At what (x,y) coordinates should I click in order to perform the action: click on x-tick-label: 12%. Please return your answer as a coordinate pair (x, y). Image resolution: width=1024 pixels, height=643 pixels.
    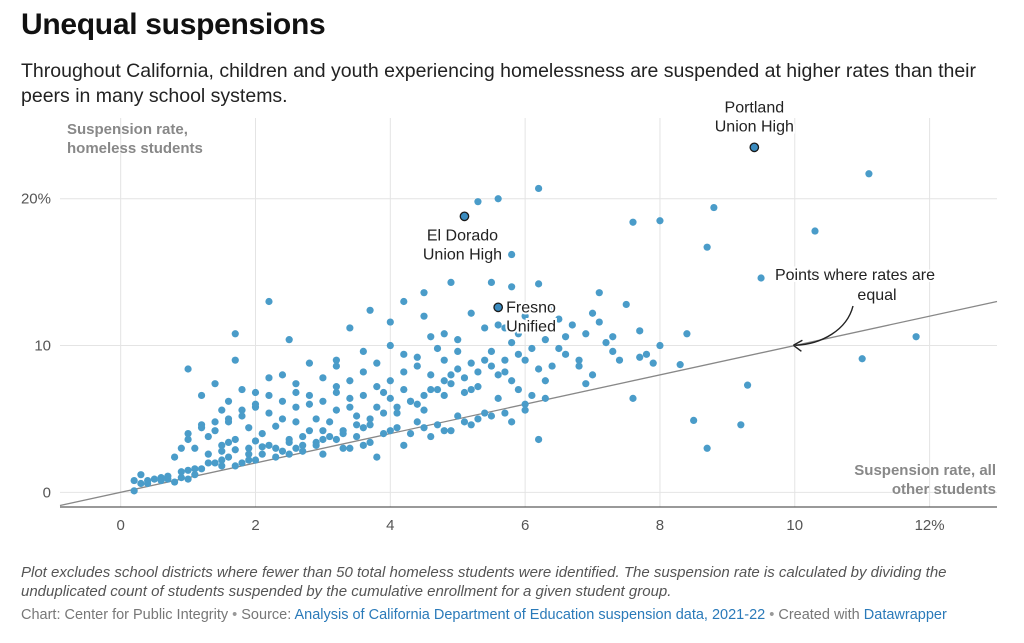
    Looking at the image, I should click on (930, 525).